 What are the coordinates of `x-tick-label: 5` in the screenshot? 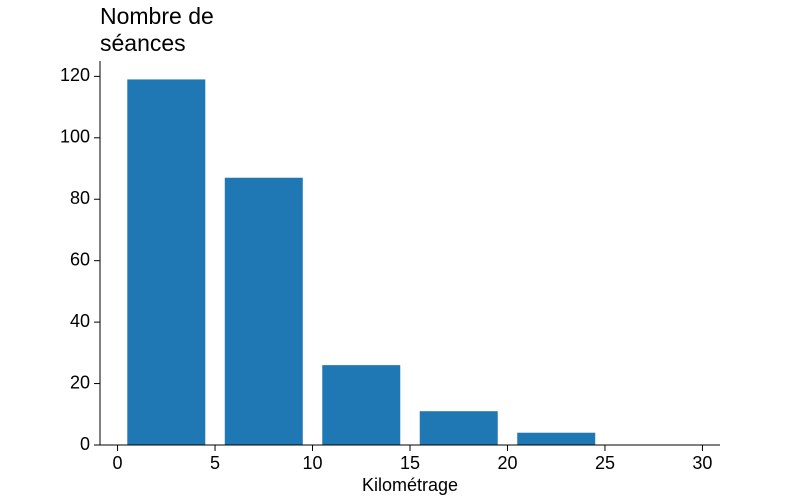 It's located at (215, 463).